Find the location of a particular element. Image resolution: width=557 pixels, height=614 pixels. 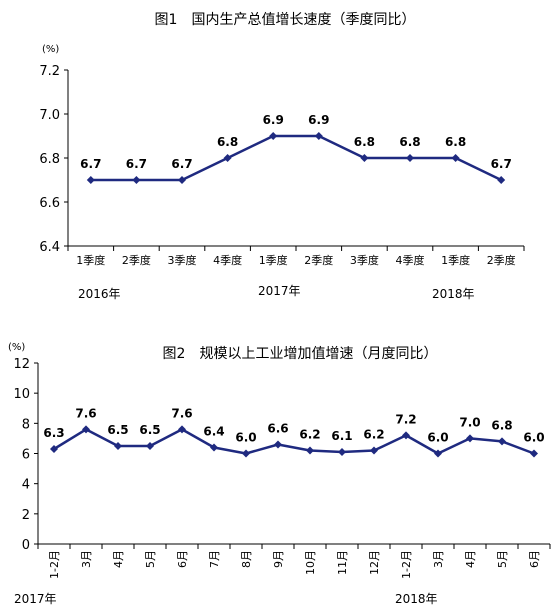

chart2-y-tick-label: 10 is located at coordinates (21, 394).